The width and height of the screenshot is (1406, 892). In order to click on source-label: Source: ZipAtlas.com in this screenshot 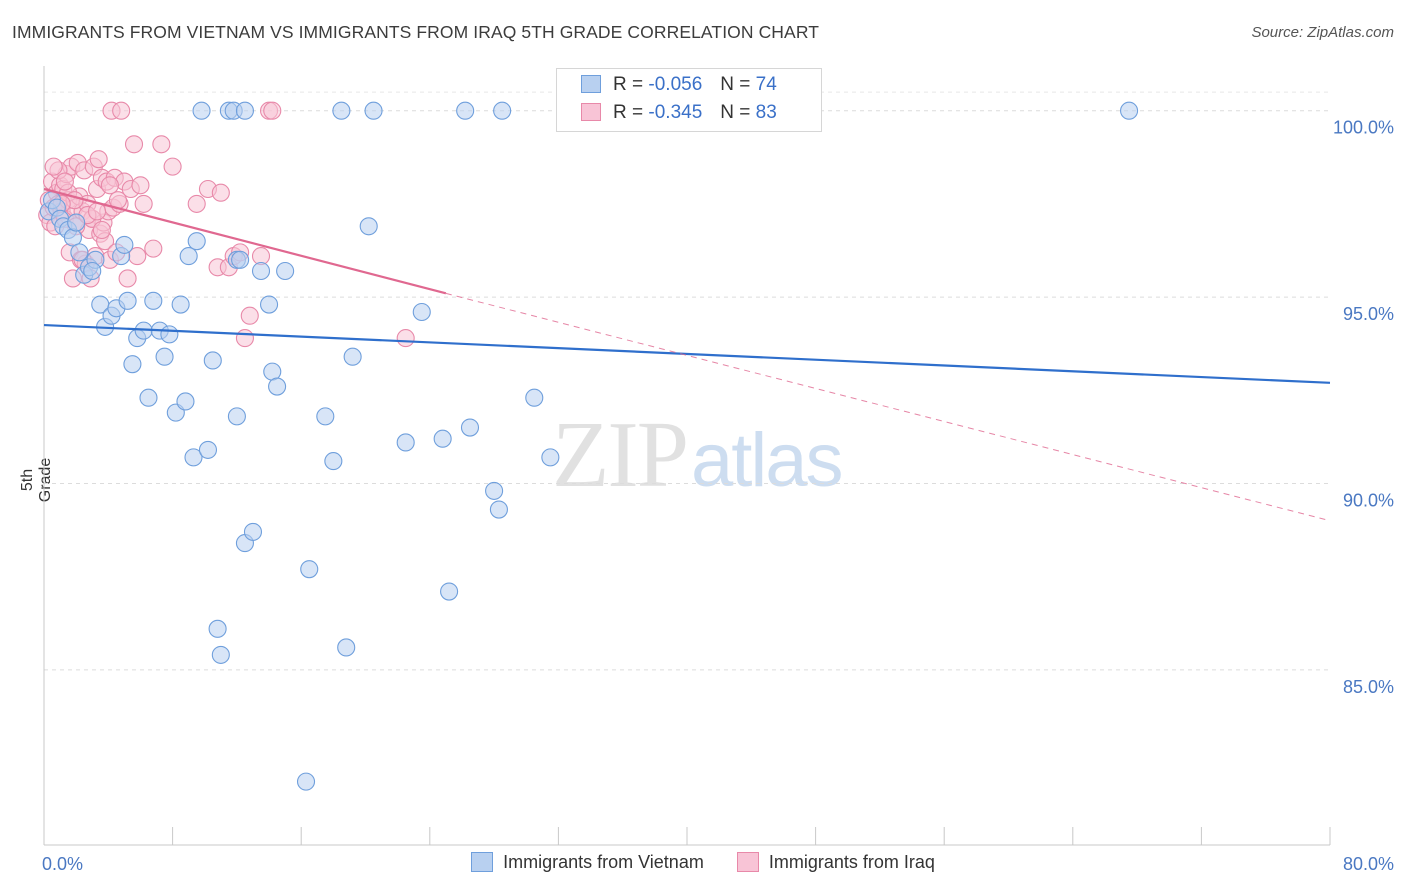, I will do `click(1322, 32)`.